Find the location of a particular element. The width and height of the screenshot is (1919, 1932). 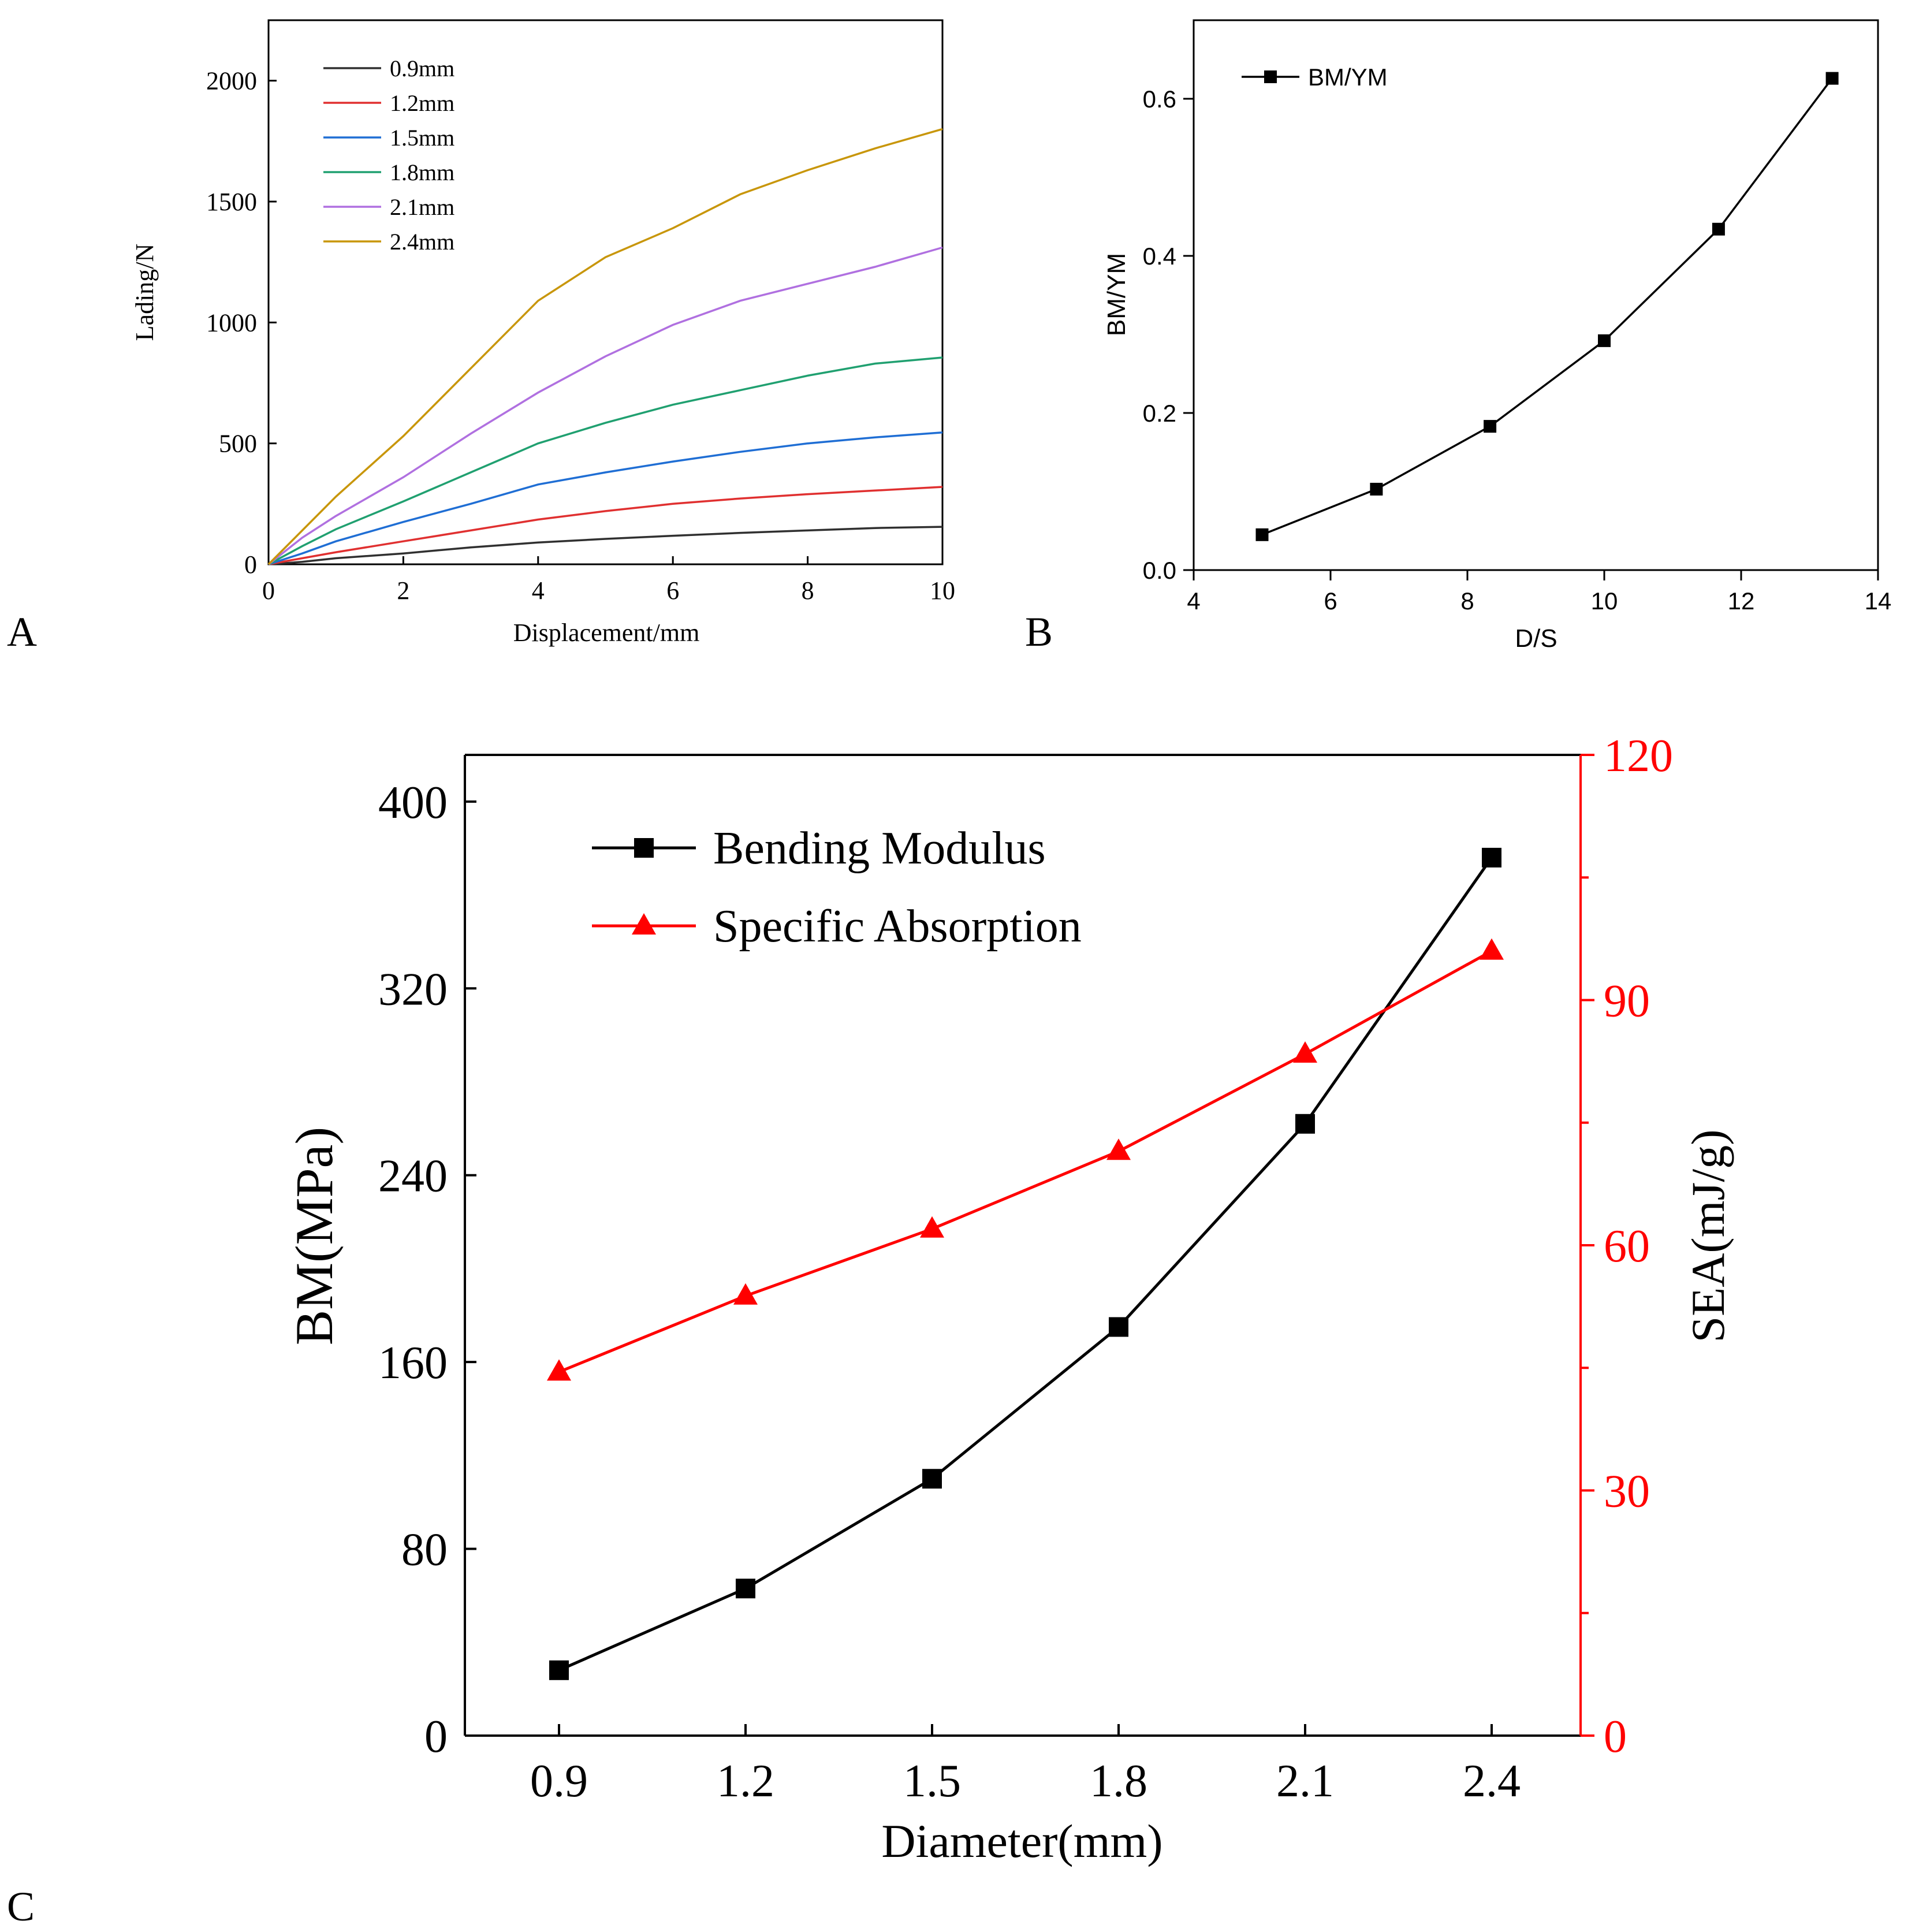

chart-a-x-tick-label: 6 is located at coordinates (672, 590).